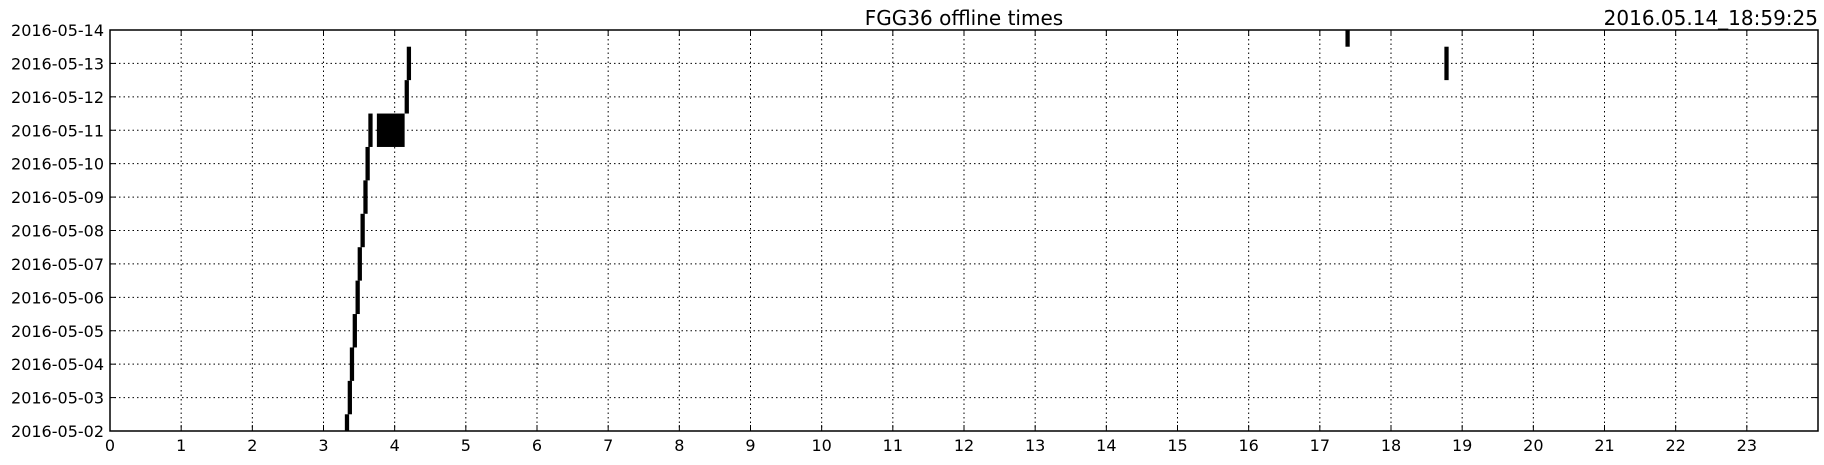 The image size is (1824, 465). What do you see at coordinates (57, 231) in the screenshot?
I see `y-tick-label: 2016-05-08` at bounding box center [57, 231].